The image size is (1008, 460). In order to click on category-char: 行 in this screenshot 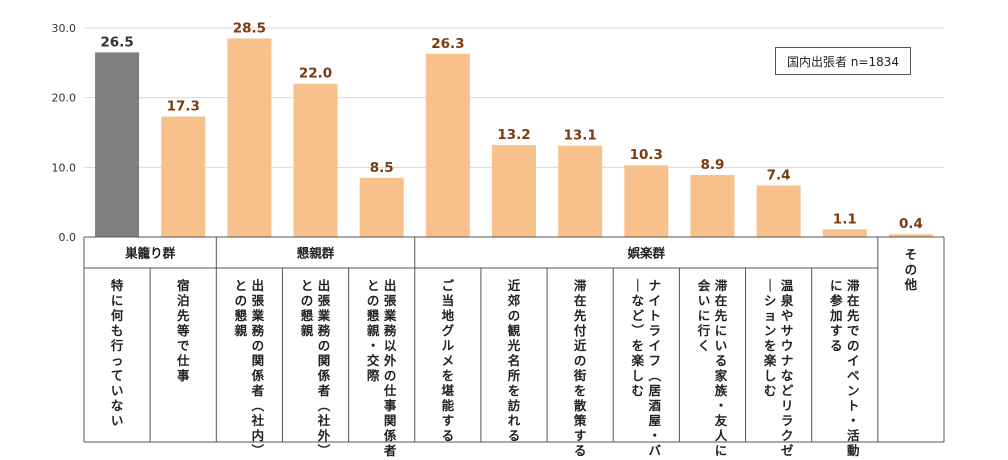, I will do `click(704, 330)`.